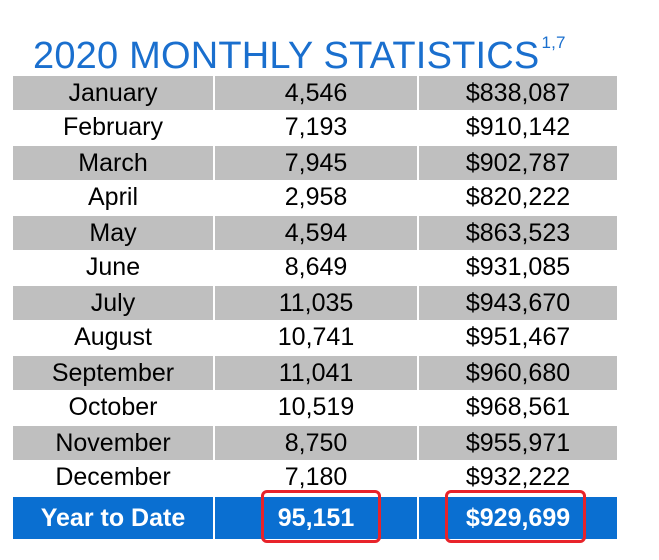 Image resolution: width=659 pixels, height=560 pixels. I want to click on month-cell: June, so click(113, 267).